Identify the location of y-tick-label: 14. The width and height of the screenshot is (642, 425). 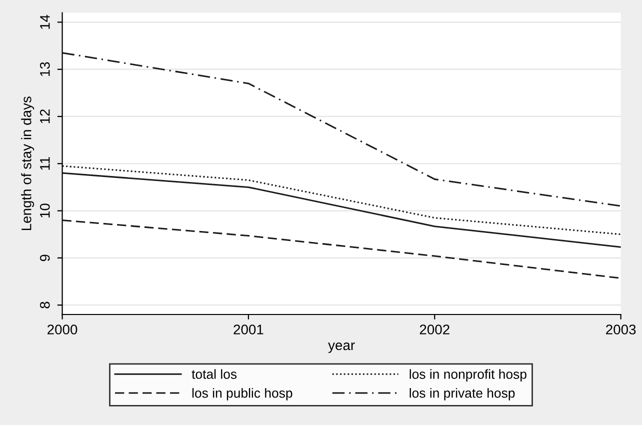
(45, 21).